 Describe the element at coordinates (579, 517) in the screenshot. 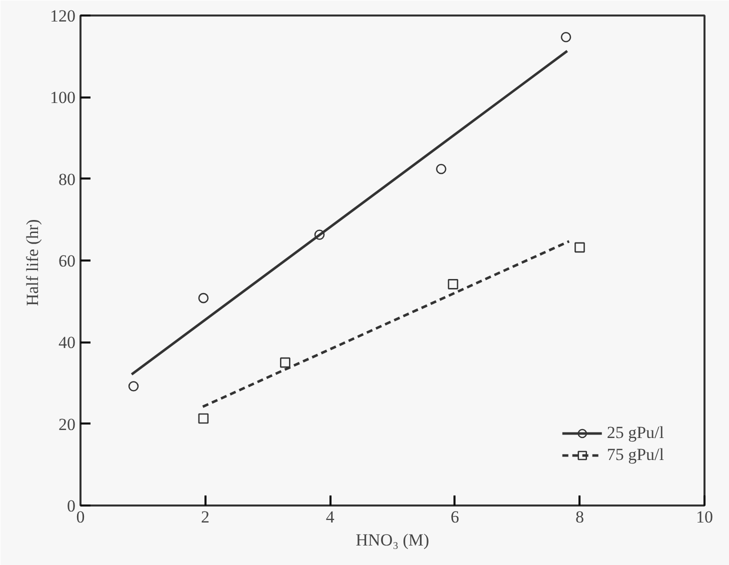

I see `x-tick-label: 8` at that location.